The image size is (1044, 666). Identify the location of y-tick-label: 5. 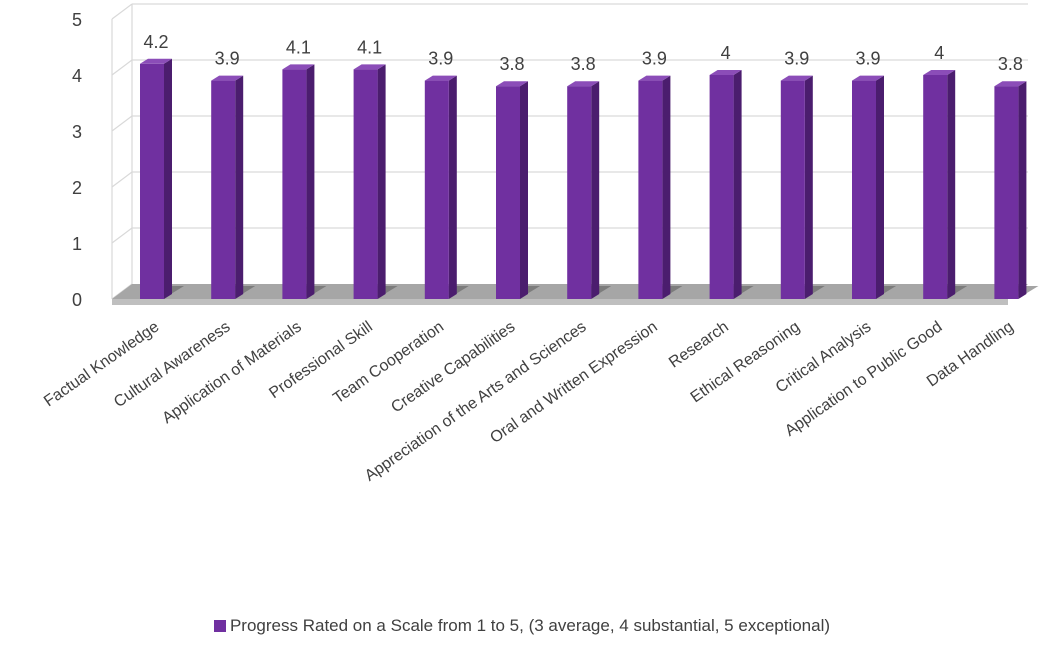
(77, 20).